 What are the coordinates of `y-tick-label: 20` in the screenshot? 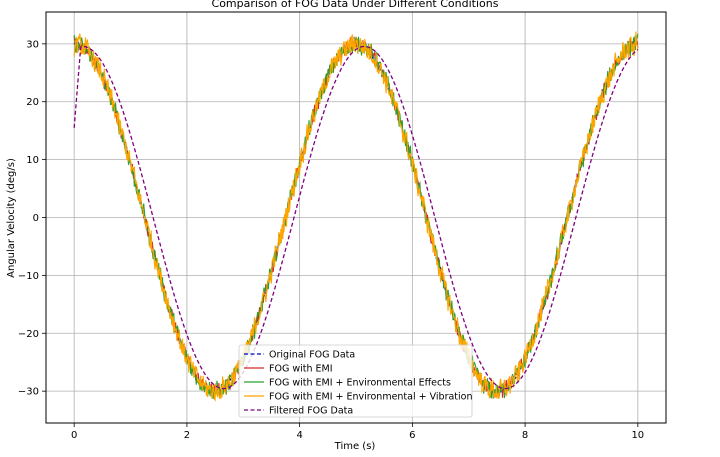 It's located at (32, 102).